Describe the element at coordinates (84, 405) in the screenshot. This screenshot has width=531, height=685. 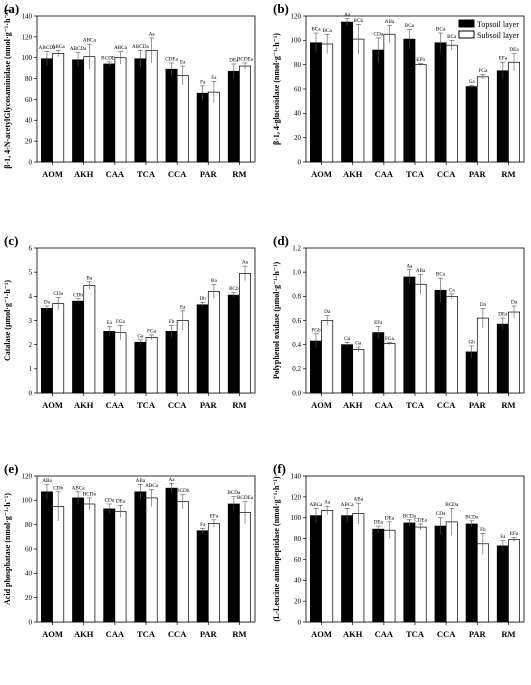
I see `x-tick-label: AKH` at that location.